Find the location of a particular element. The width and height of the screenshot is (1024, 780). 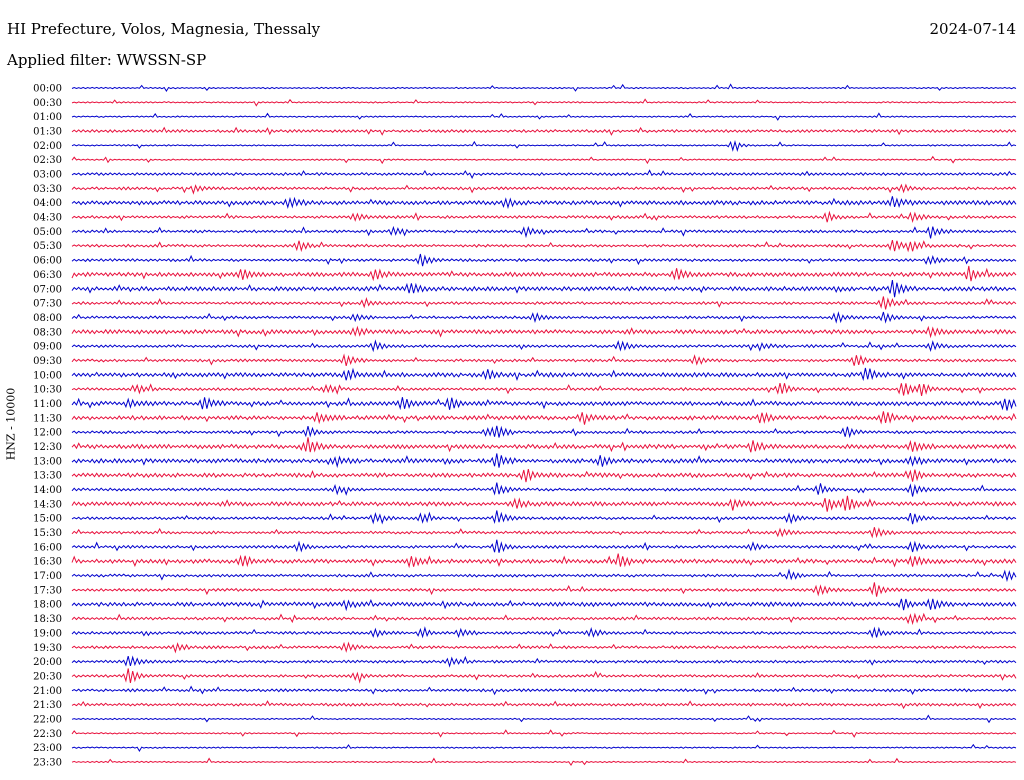

time-label-0300: 03:00 is located at coordinates (47, 175).